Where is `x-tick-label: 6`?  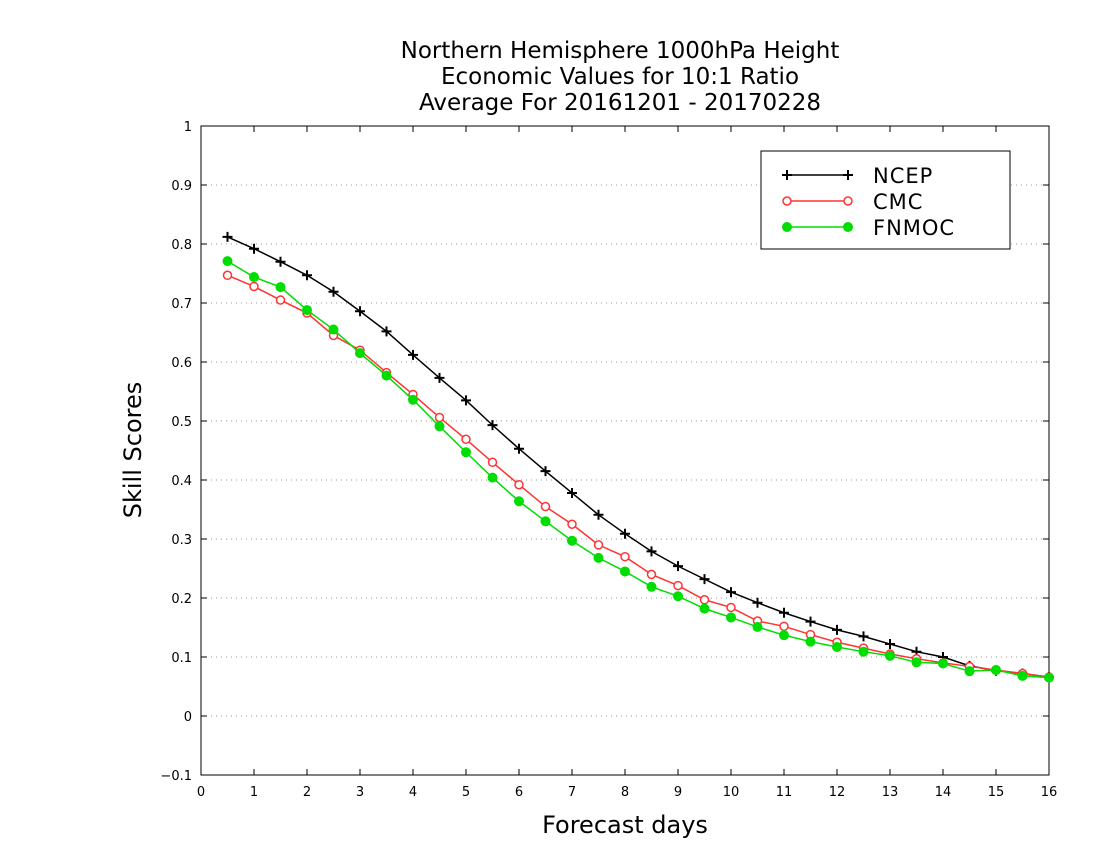 x-tick-label: 6 is located at coordinates (519, 792).